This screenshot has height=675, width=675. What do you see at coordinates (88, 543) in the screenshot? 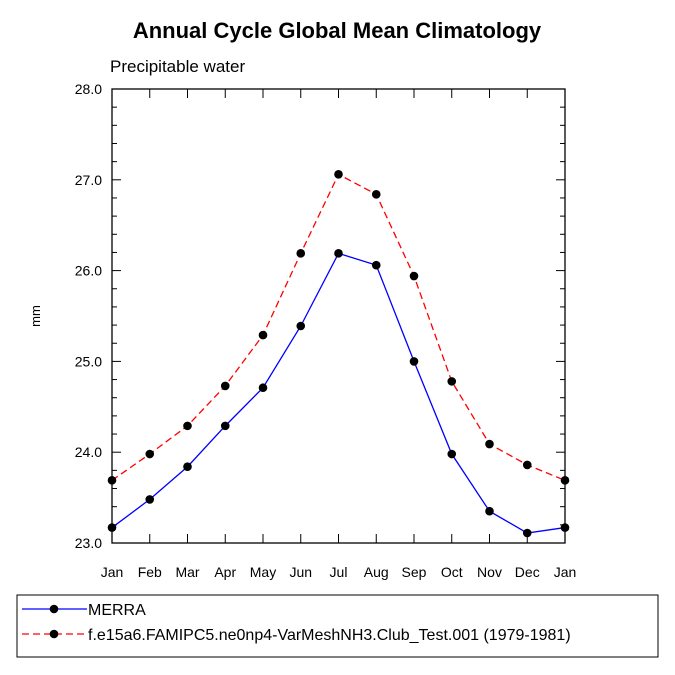
I see `y-tick-label: 23.0` at bounding box center [88, 543].